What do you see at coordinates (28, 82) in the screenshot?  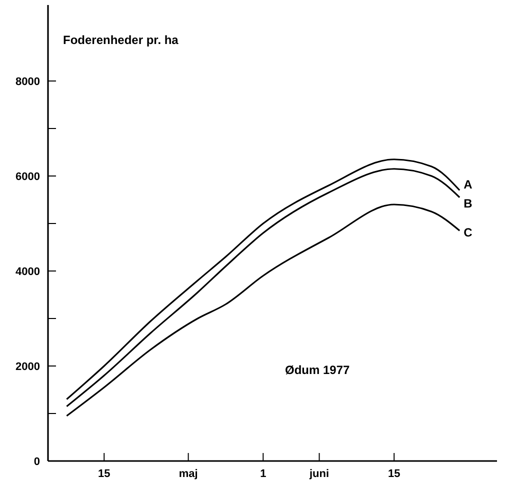 I see `y-tick-label: 8000` at bounding box center [28, 82].